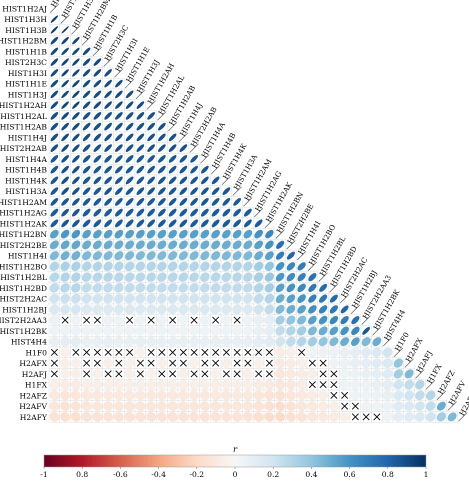 The width and height of the screenshot is (469, 500). I want to click on row-label: HIST1H3I, so click(27, 73).